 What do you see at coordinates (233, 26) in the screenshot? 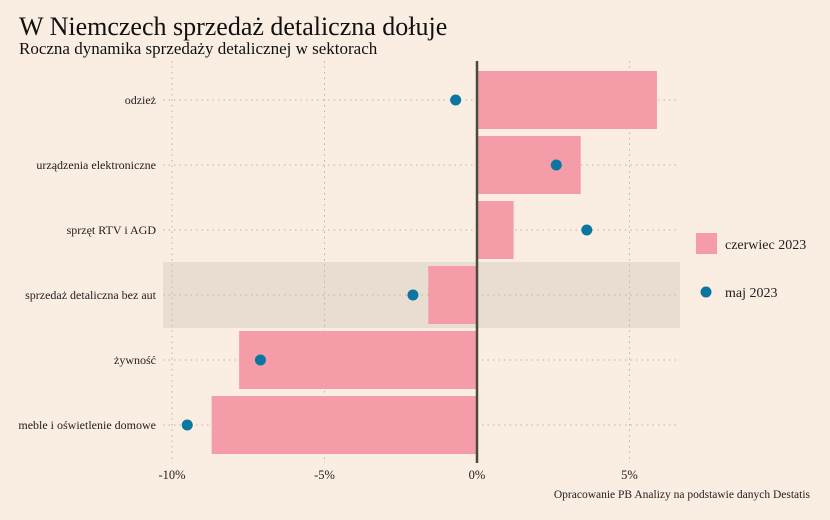
I see `chart-title: W Niemczech sprzedaż detaliczna dołuje` at bounding box center [233, 26].